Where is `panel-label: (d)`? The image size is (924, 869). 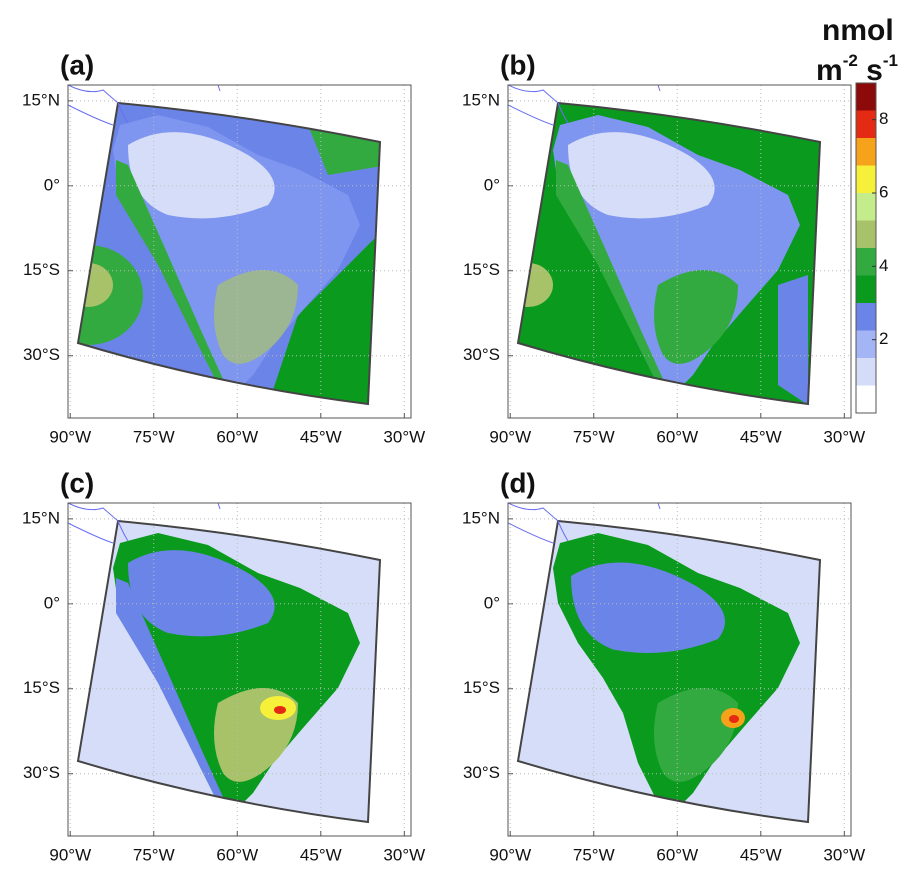
panel-label: (d) is located at coordinates (518, 482).